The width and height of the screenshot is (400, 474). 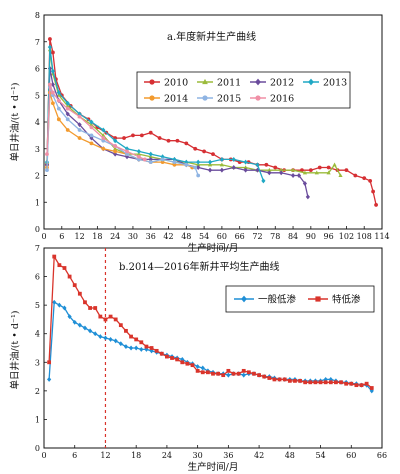 I want to click on chart-a-legend-item: 2012, so click(x=272, y=83).